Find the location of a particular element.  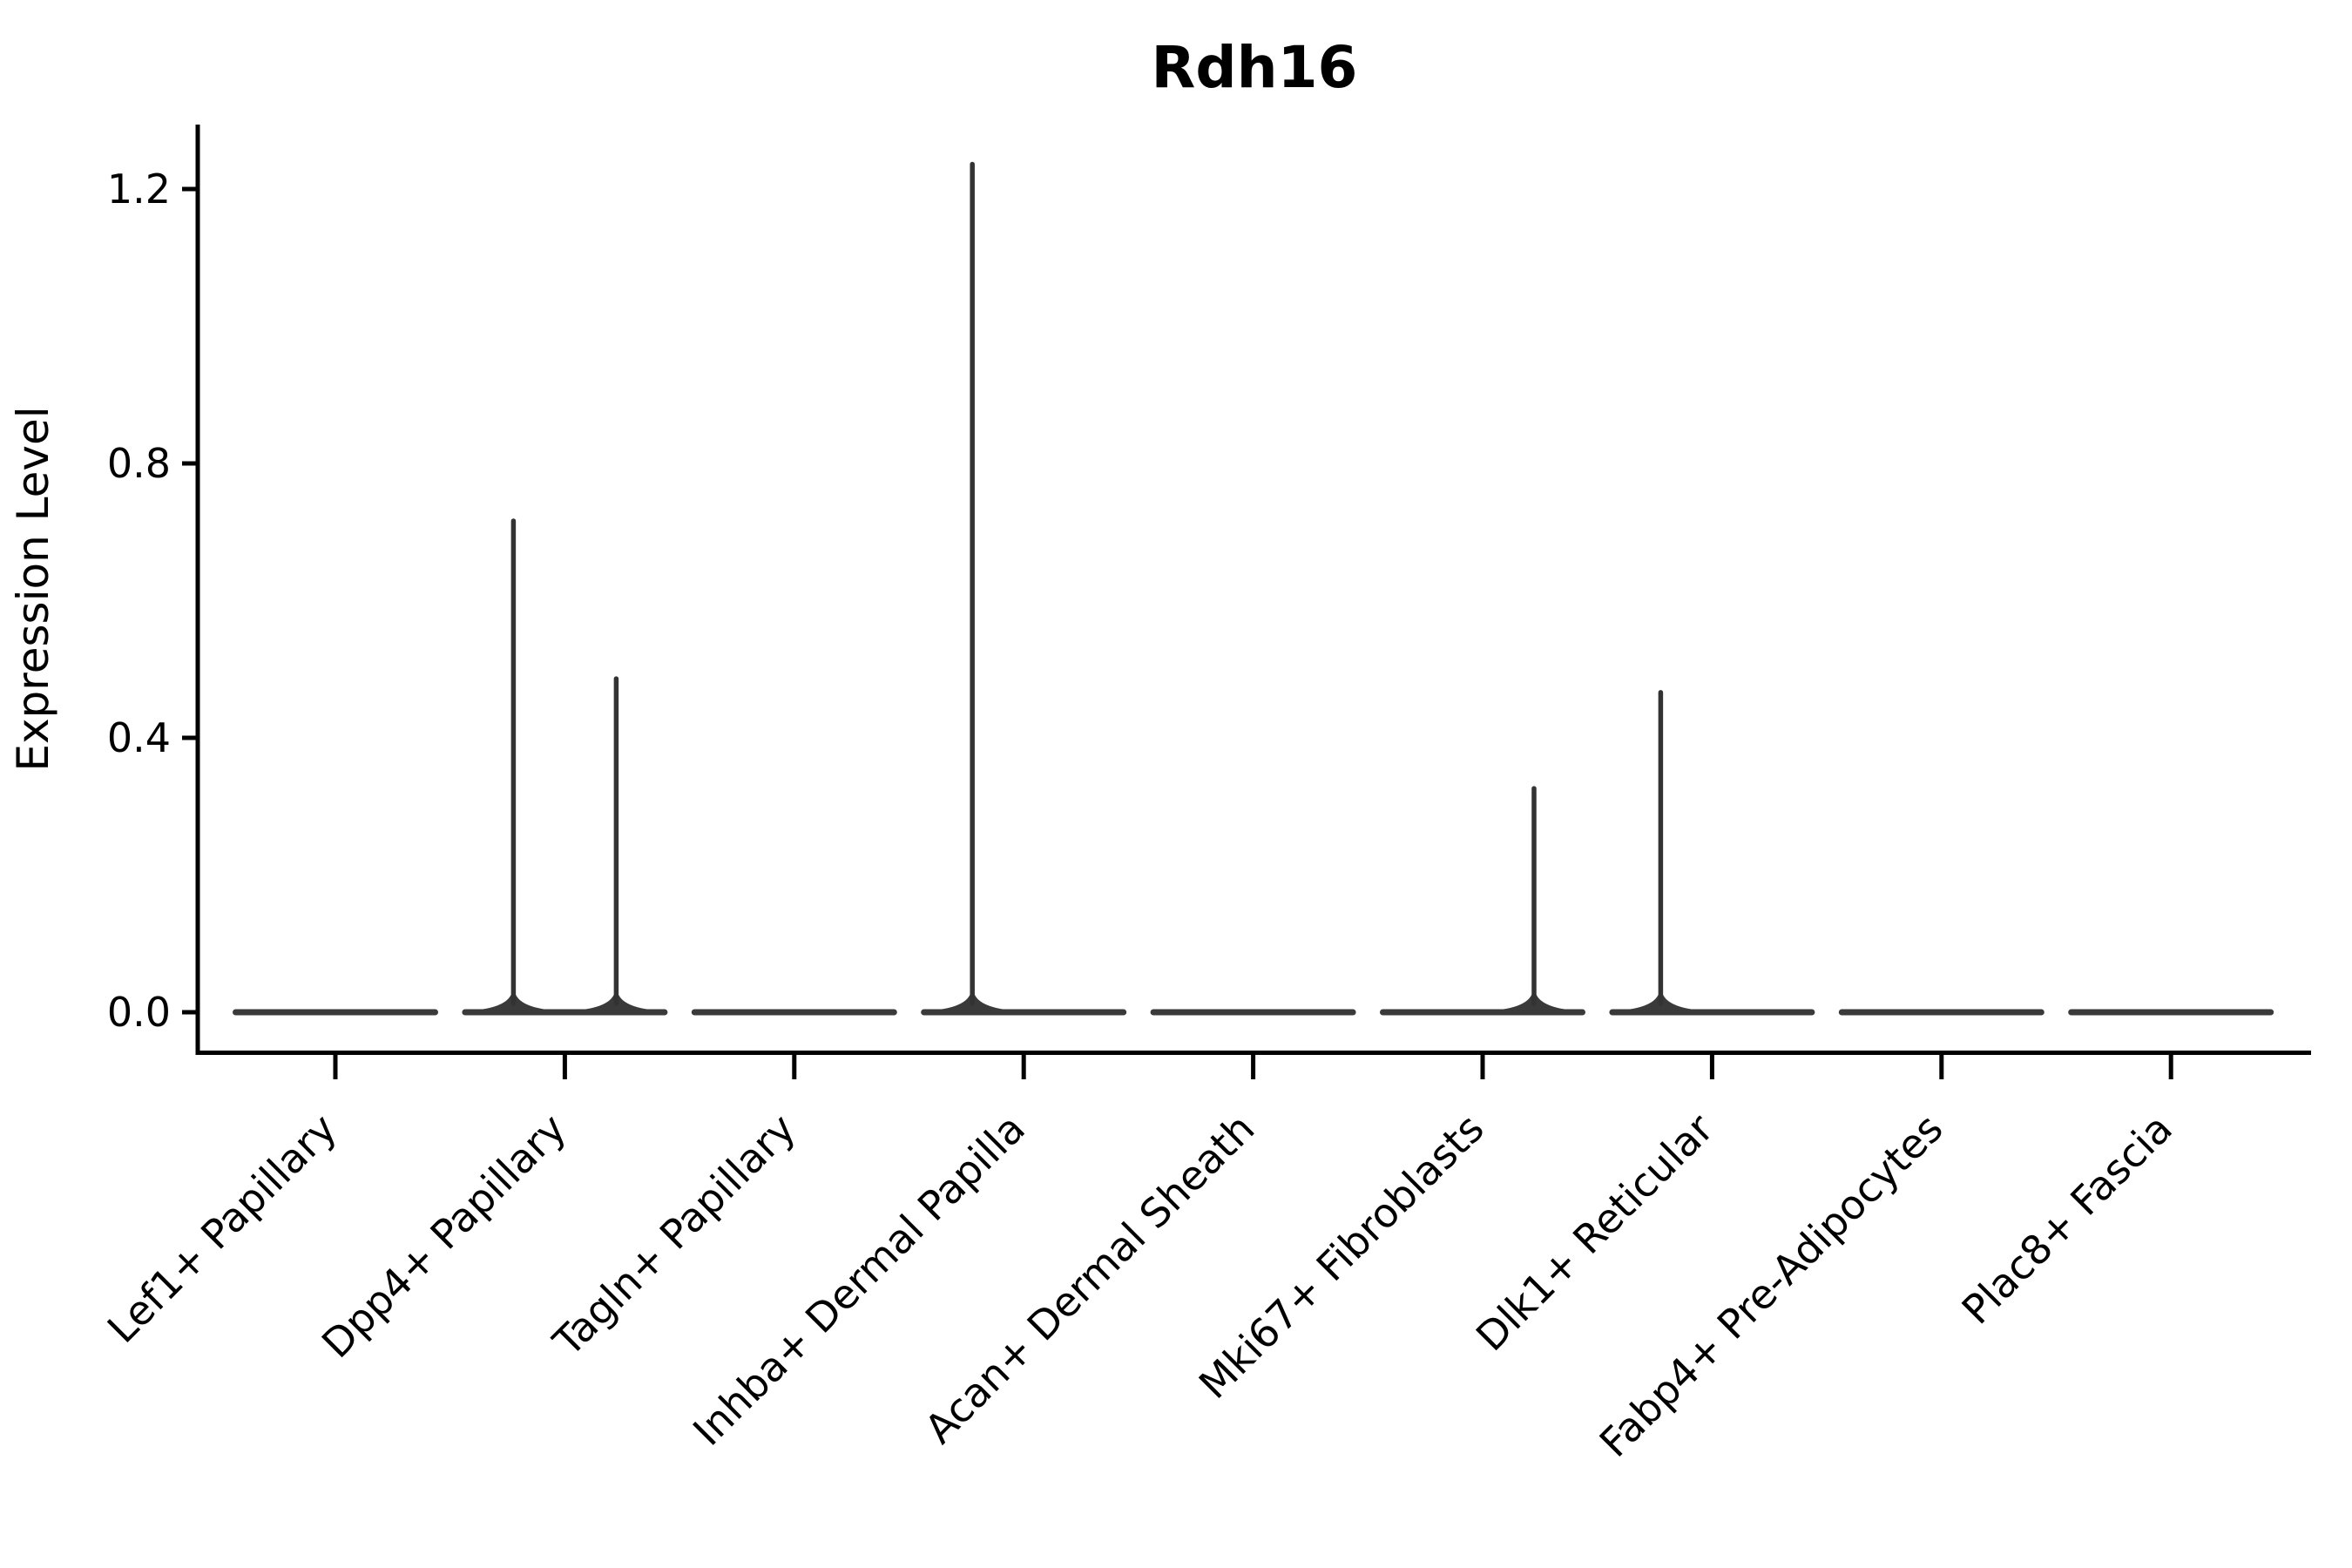

chart-title: Rdh16 is located at coordinates (1255, 67).